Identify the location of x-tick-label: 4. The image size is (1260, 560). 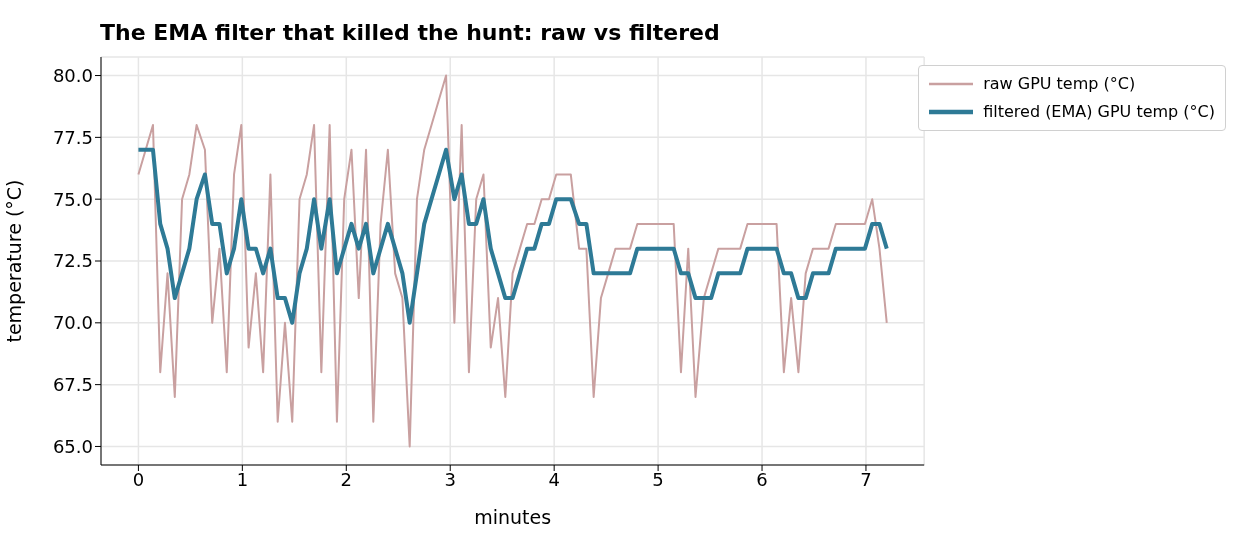
(554, 479).